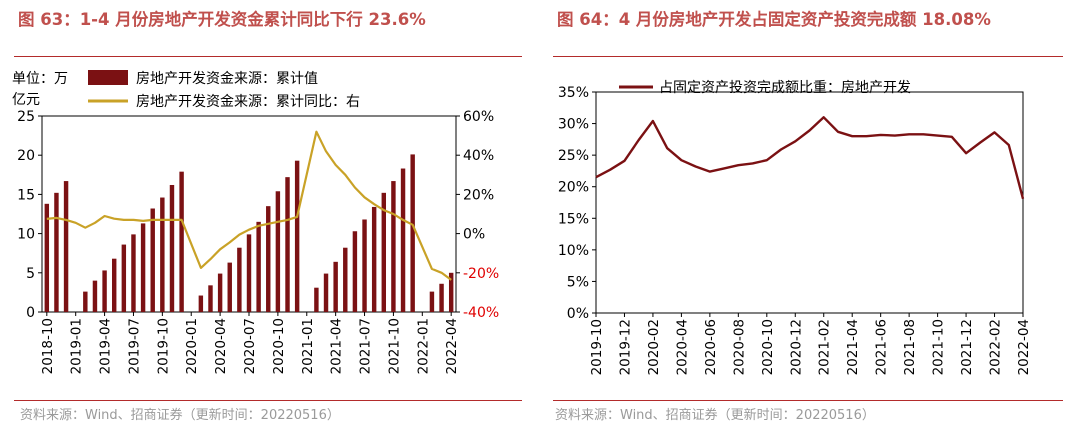 The image size is (1071, 429). I want to click on right-x-tick-label: 2019-12, so click(625, 347).